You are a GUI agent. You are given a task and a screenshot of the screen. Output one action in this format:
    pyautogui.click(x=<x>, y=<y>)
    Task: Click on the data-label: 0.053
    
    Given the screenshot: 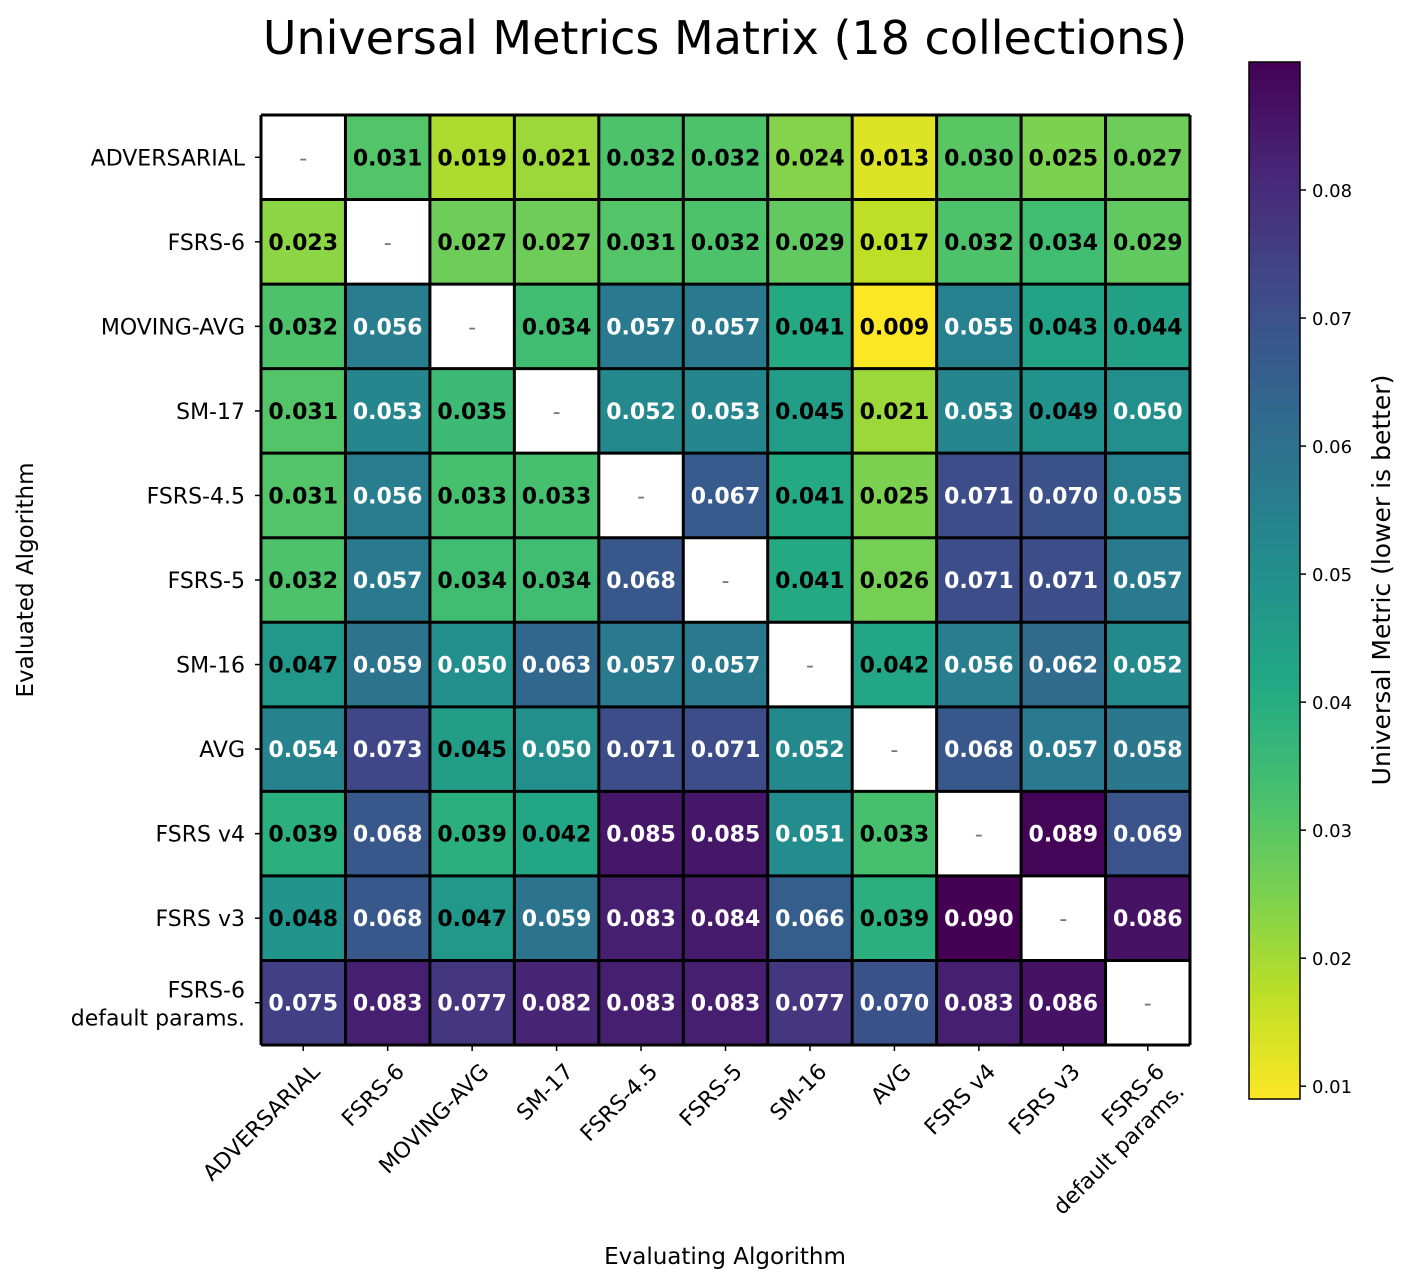 What is the action you would take?
    pyautogui.click(x=726, y=412)
    